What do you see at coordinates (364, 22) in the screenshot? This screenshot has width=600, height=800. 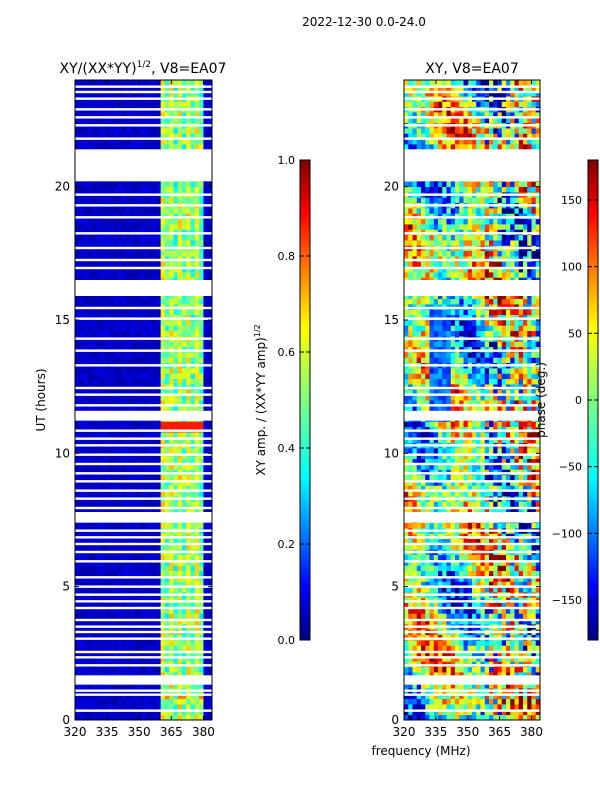 I see `figure-suptitle: 2022-12-30 0.0-24.0` at bounding box center [364, 22].